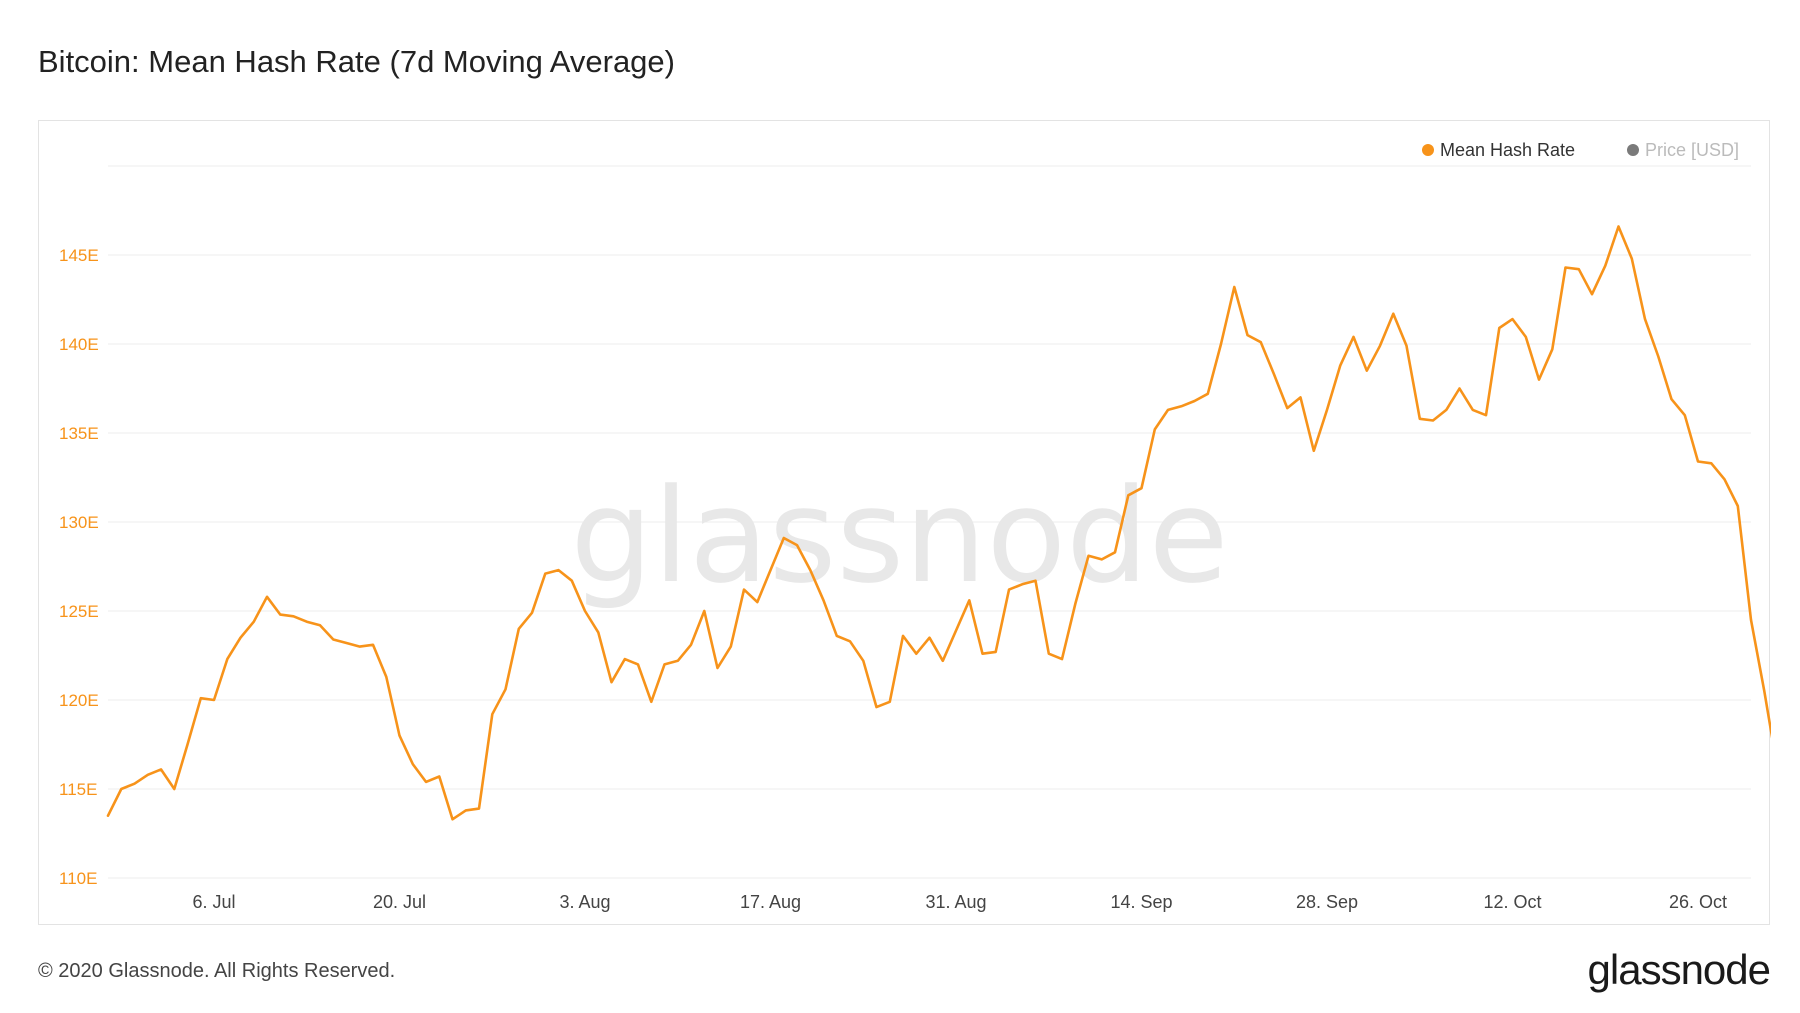  I want to click on legend-marker-price-usd, so click(1633, 150).